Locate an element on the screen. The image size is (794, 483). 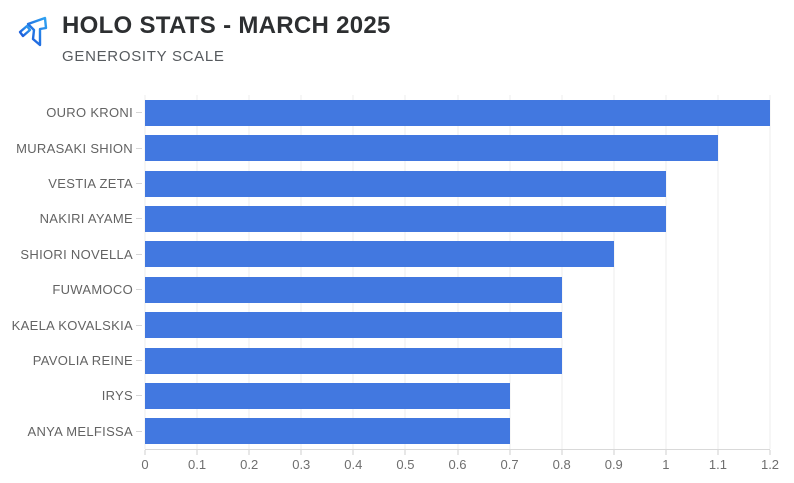
category-label: PAVOLIA REINE is located at coordinates (82, 361).